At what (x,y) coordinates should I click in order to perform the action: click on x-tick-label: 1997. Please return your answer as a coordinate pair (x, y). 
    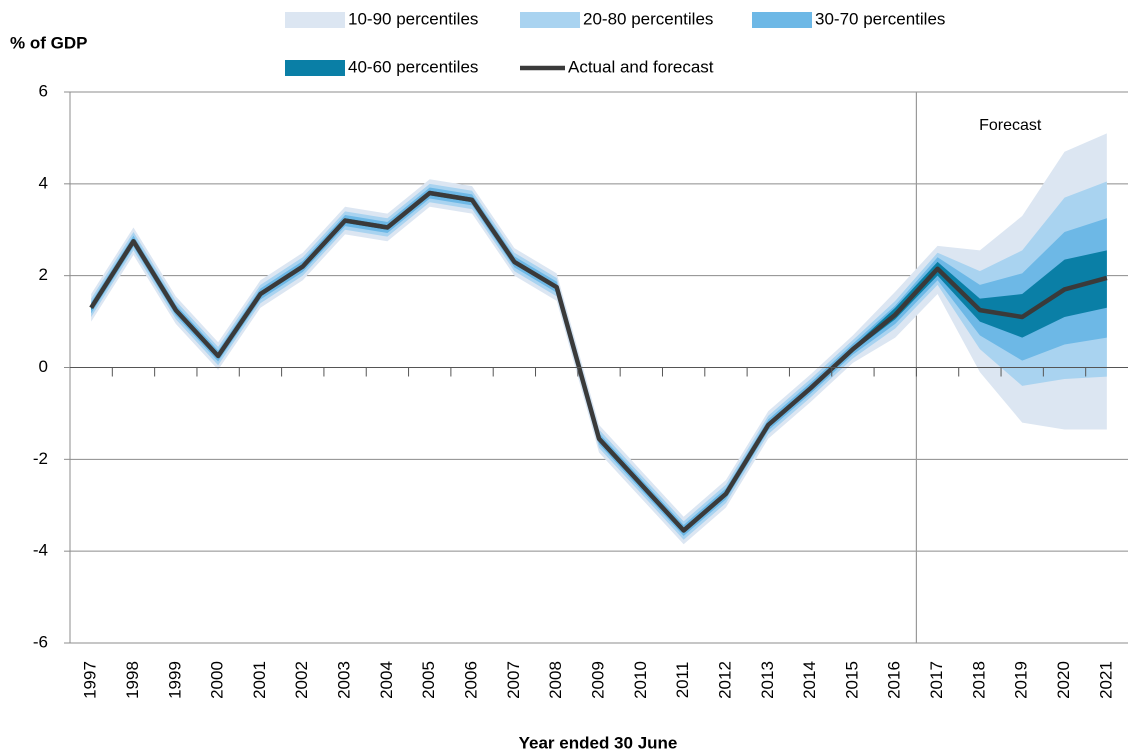
    Looking at the image, I should click on (90, 680).